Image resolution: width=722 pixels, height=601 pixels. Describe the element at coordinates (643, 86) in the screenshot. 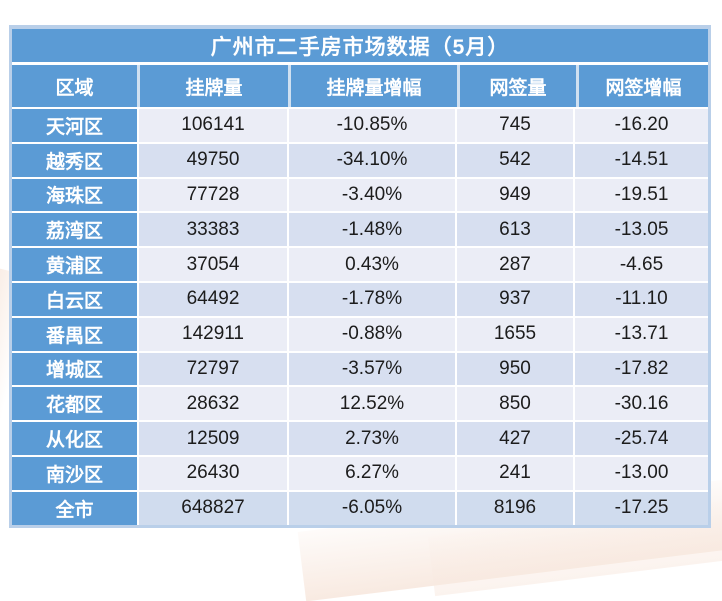

I see `column-header-4: 网签增幅` at that location.